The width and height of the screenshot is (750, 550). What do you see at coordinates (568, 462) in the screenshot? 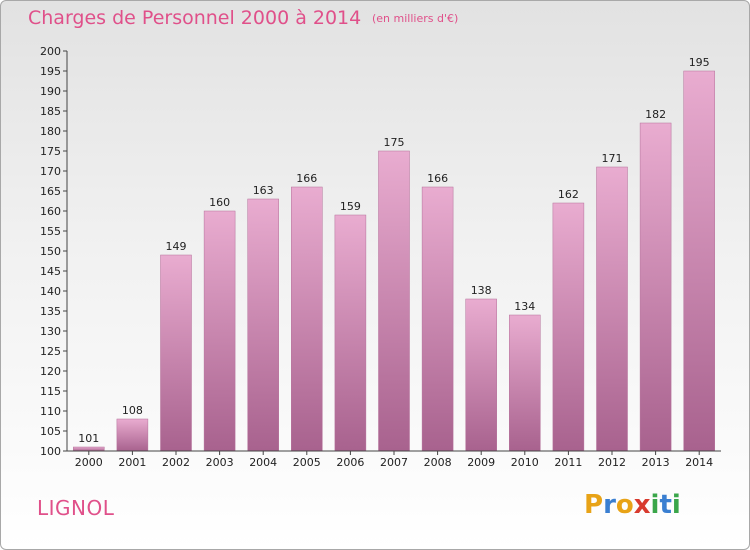
I see `x-tick-label: 2011` at bounding box center [568, 462].